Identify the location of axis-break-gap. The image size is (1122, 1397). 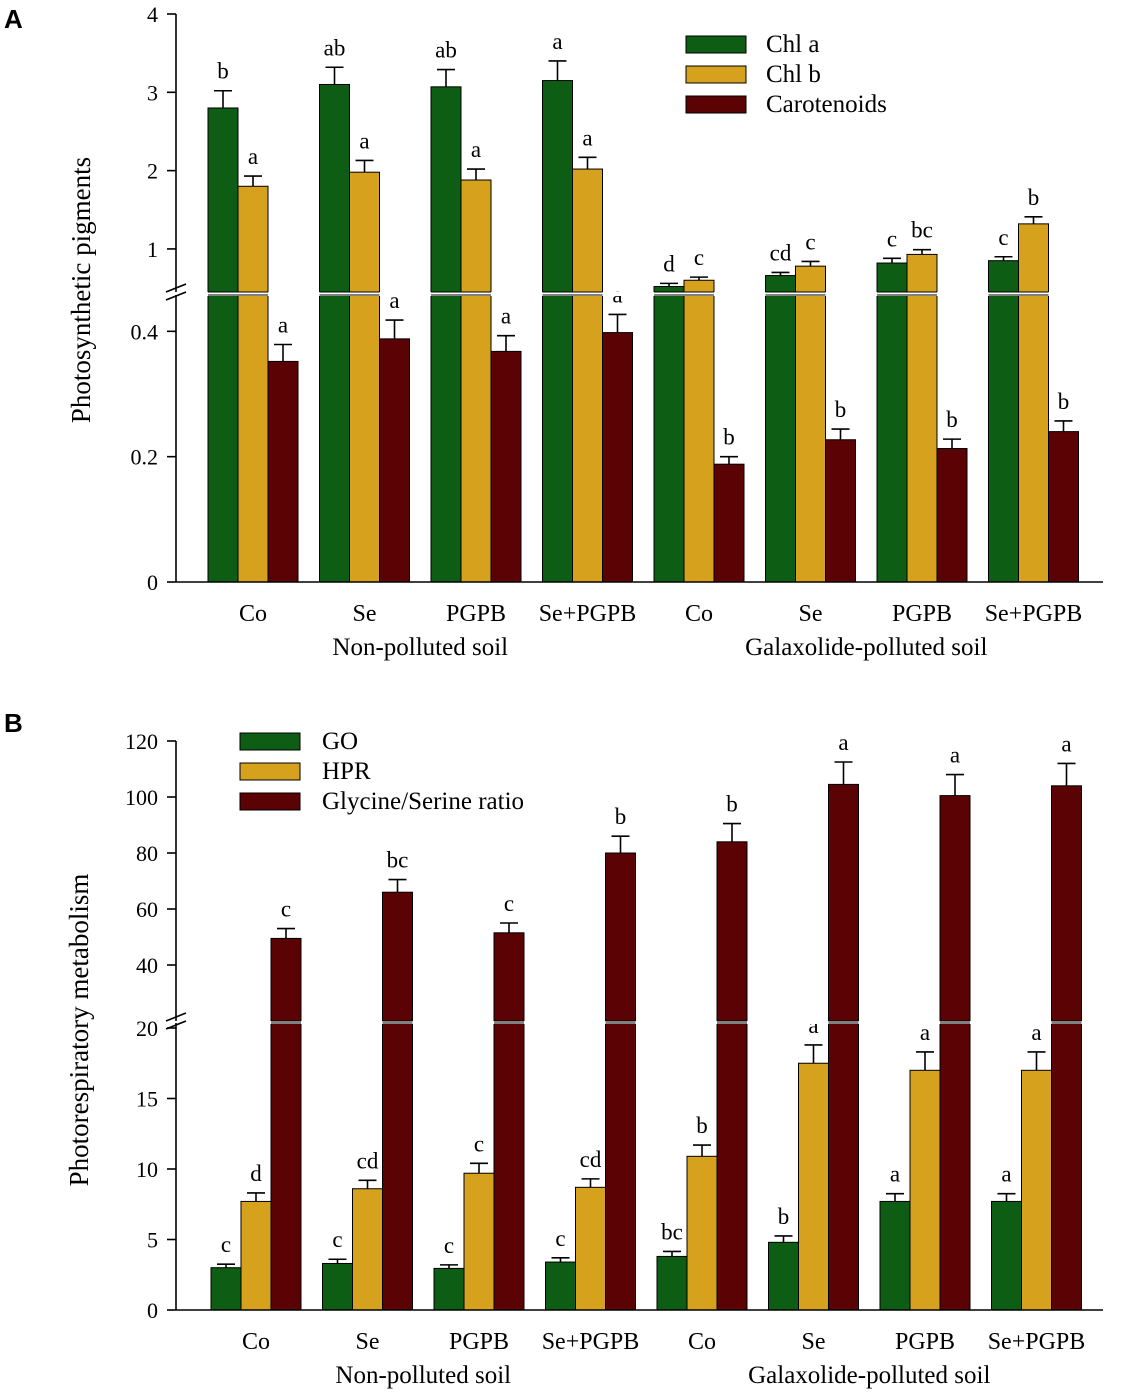
(641, 1022).